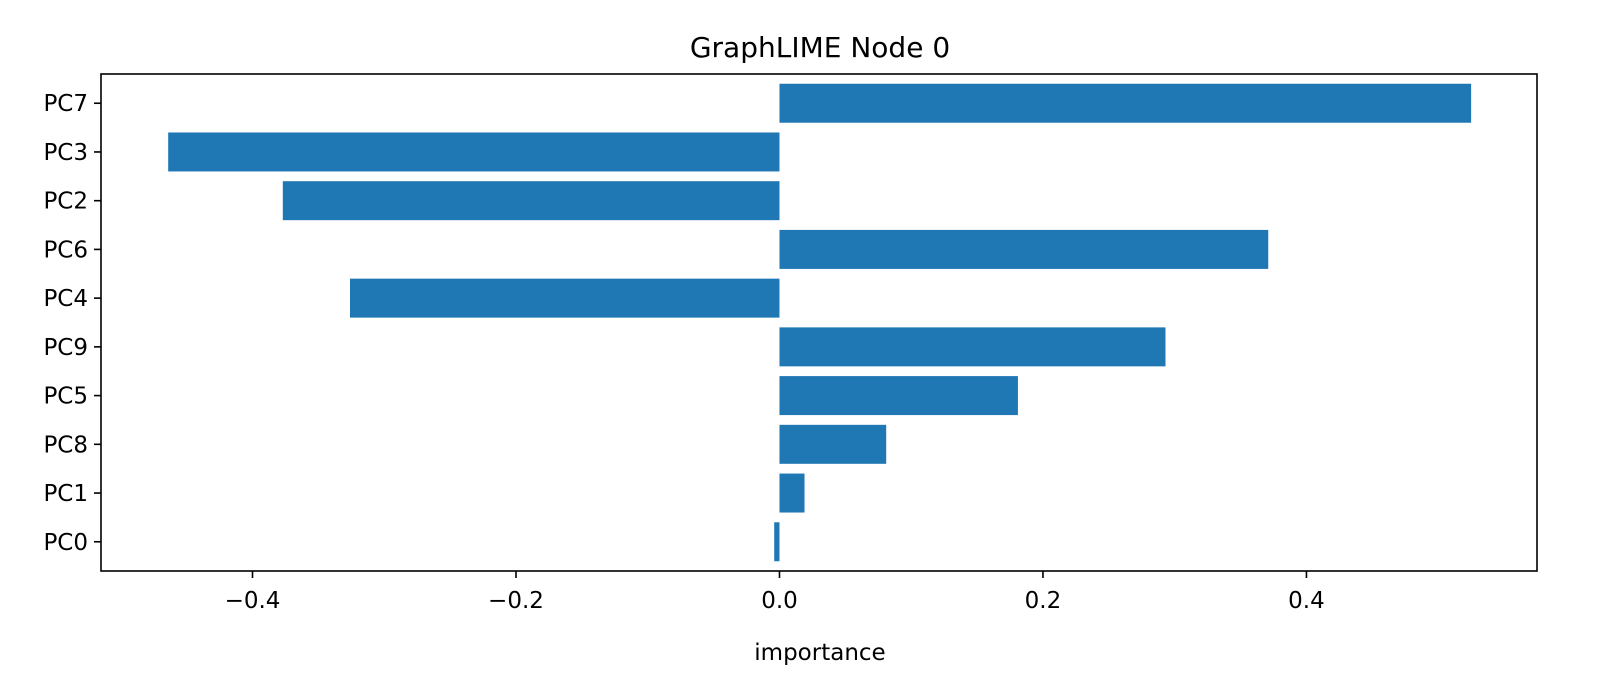 This screenshot has width=1600, height=700. I want to click on x-ticks-layer: −0.4 −0.2 0.0 0.2 0.4, so click(775, 592).